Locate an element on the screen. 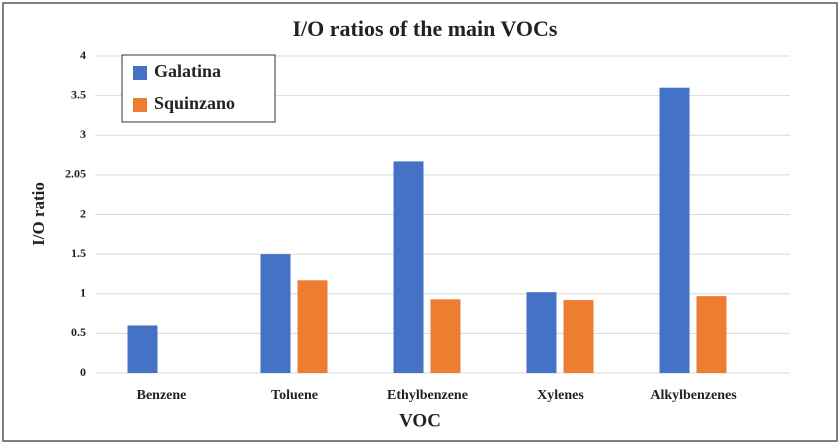  chart-title: I/O ratios of the main VOCs is located at coordinates (425, 28).